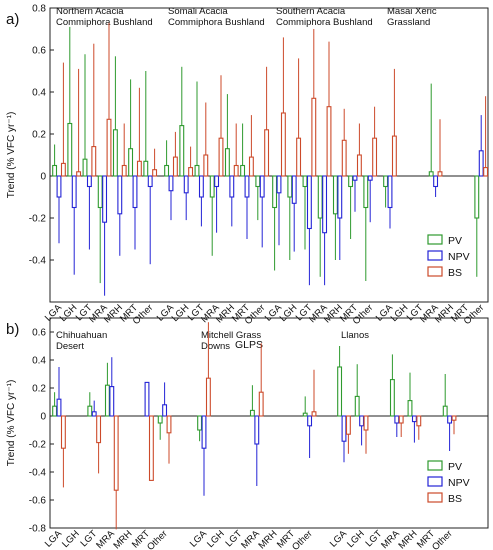 The width and height of the screenshot is (493, 550). I want to click on y-tick-label: 0, so click(43, 417).